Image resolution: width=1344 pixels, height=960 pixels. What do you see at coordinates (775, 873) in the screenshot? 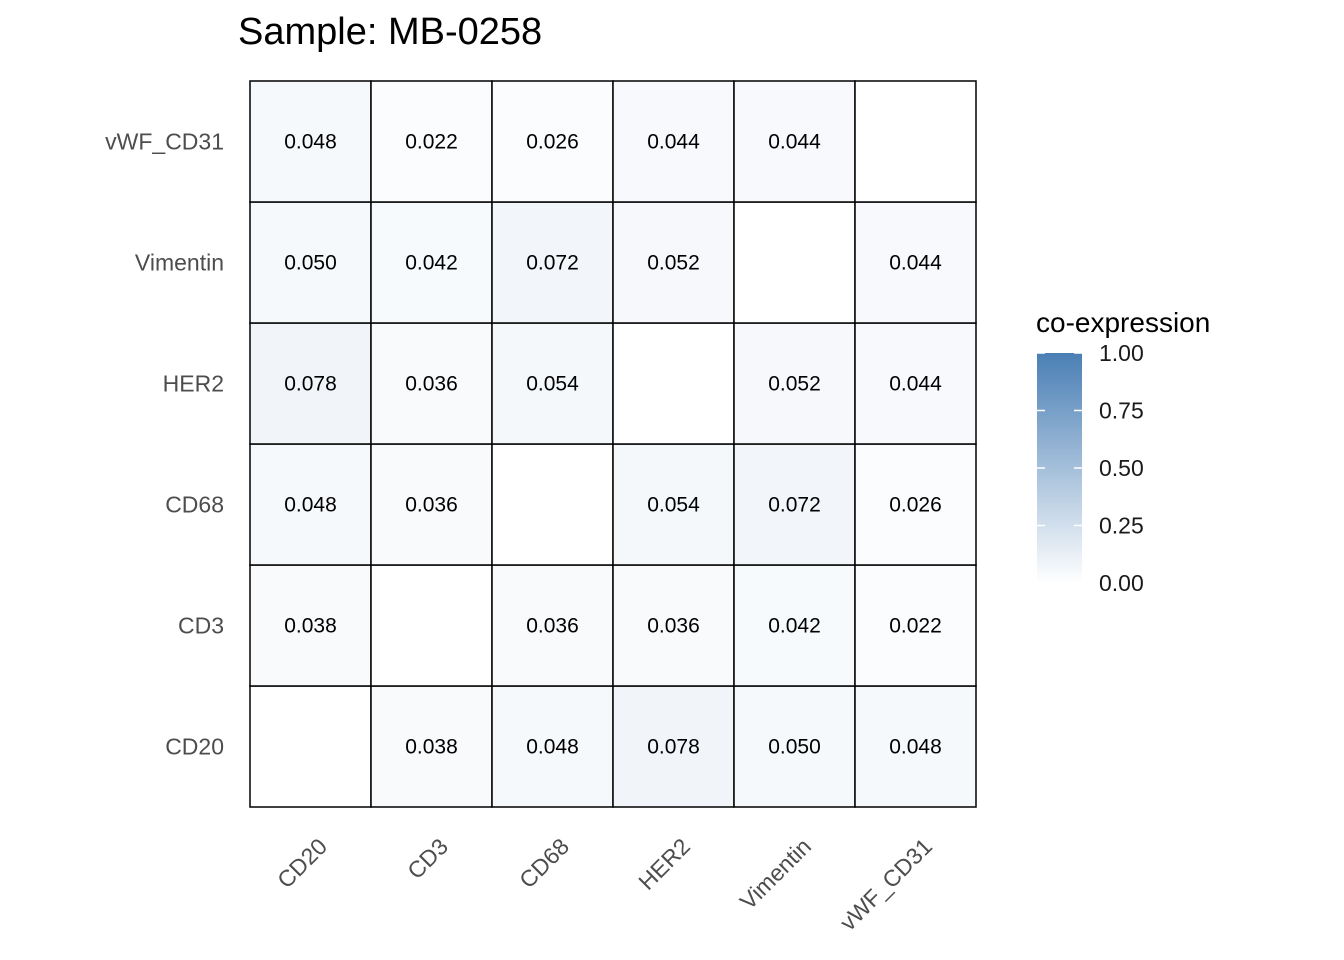
I see `x-tick-label: Vimentin` at bounding box center [775, 873].